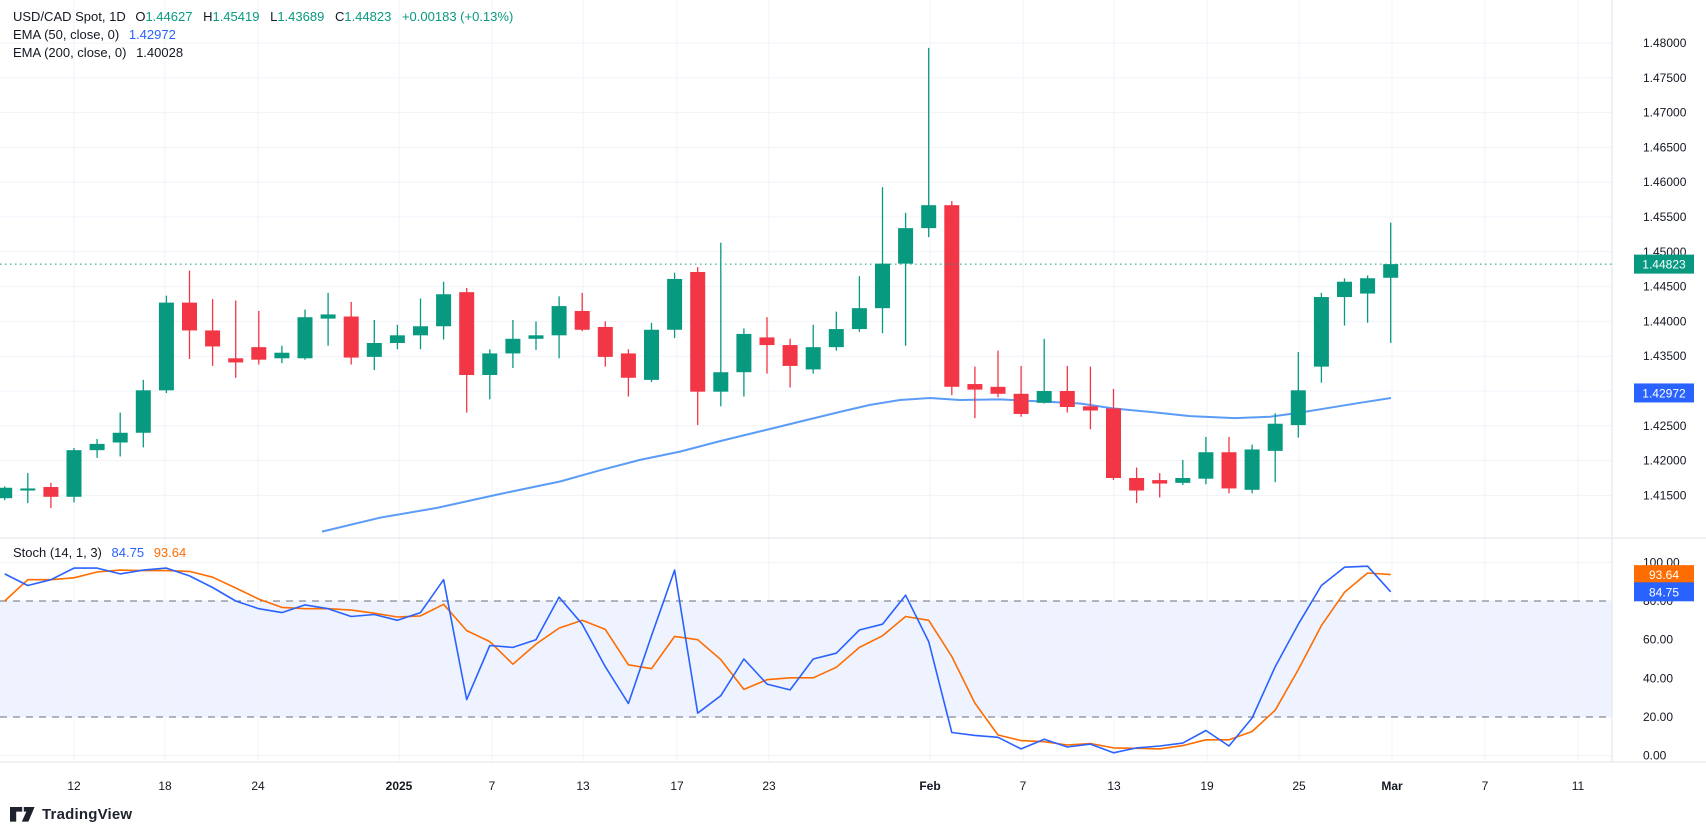 The height and width of the screenshot is (835, 1706). I want to click on stoch-legend: Stoch (14, 1, 3) 84.75 93.64, so click(99, 553).